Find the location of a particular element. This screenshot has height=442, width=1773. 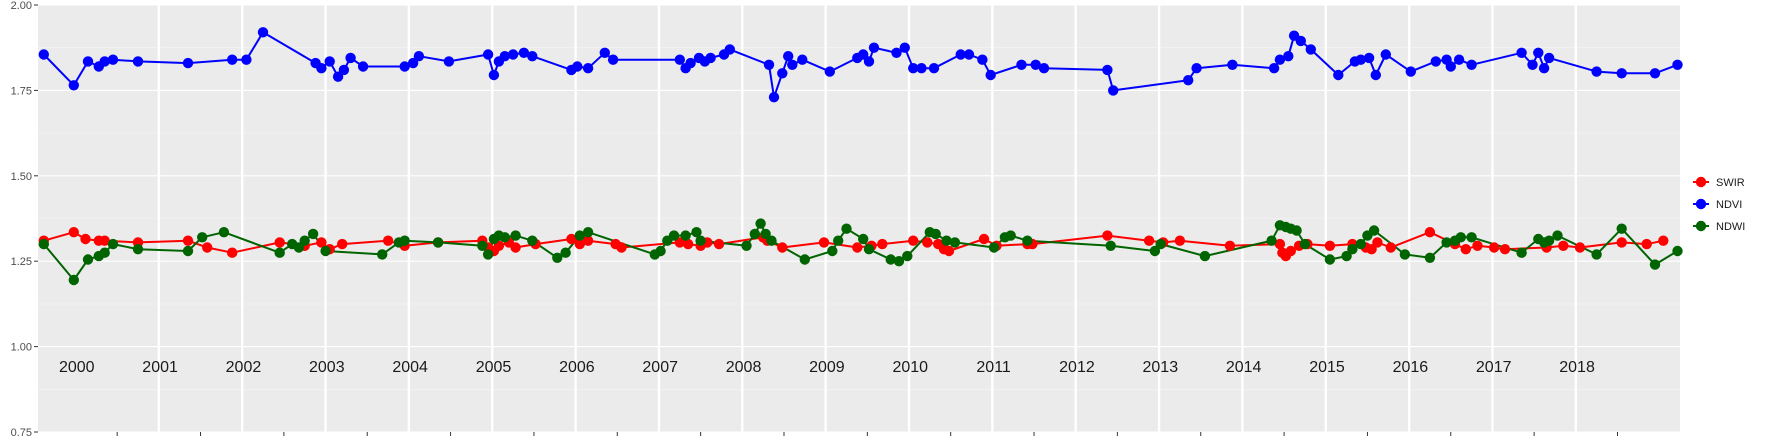

legend-label-ndwi: NDWI is located at coordinates (1730, 227).